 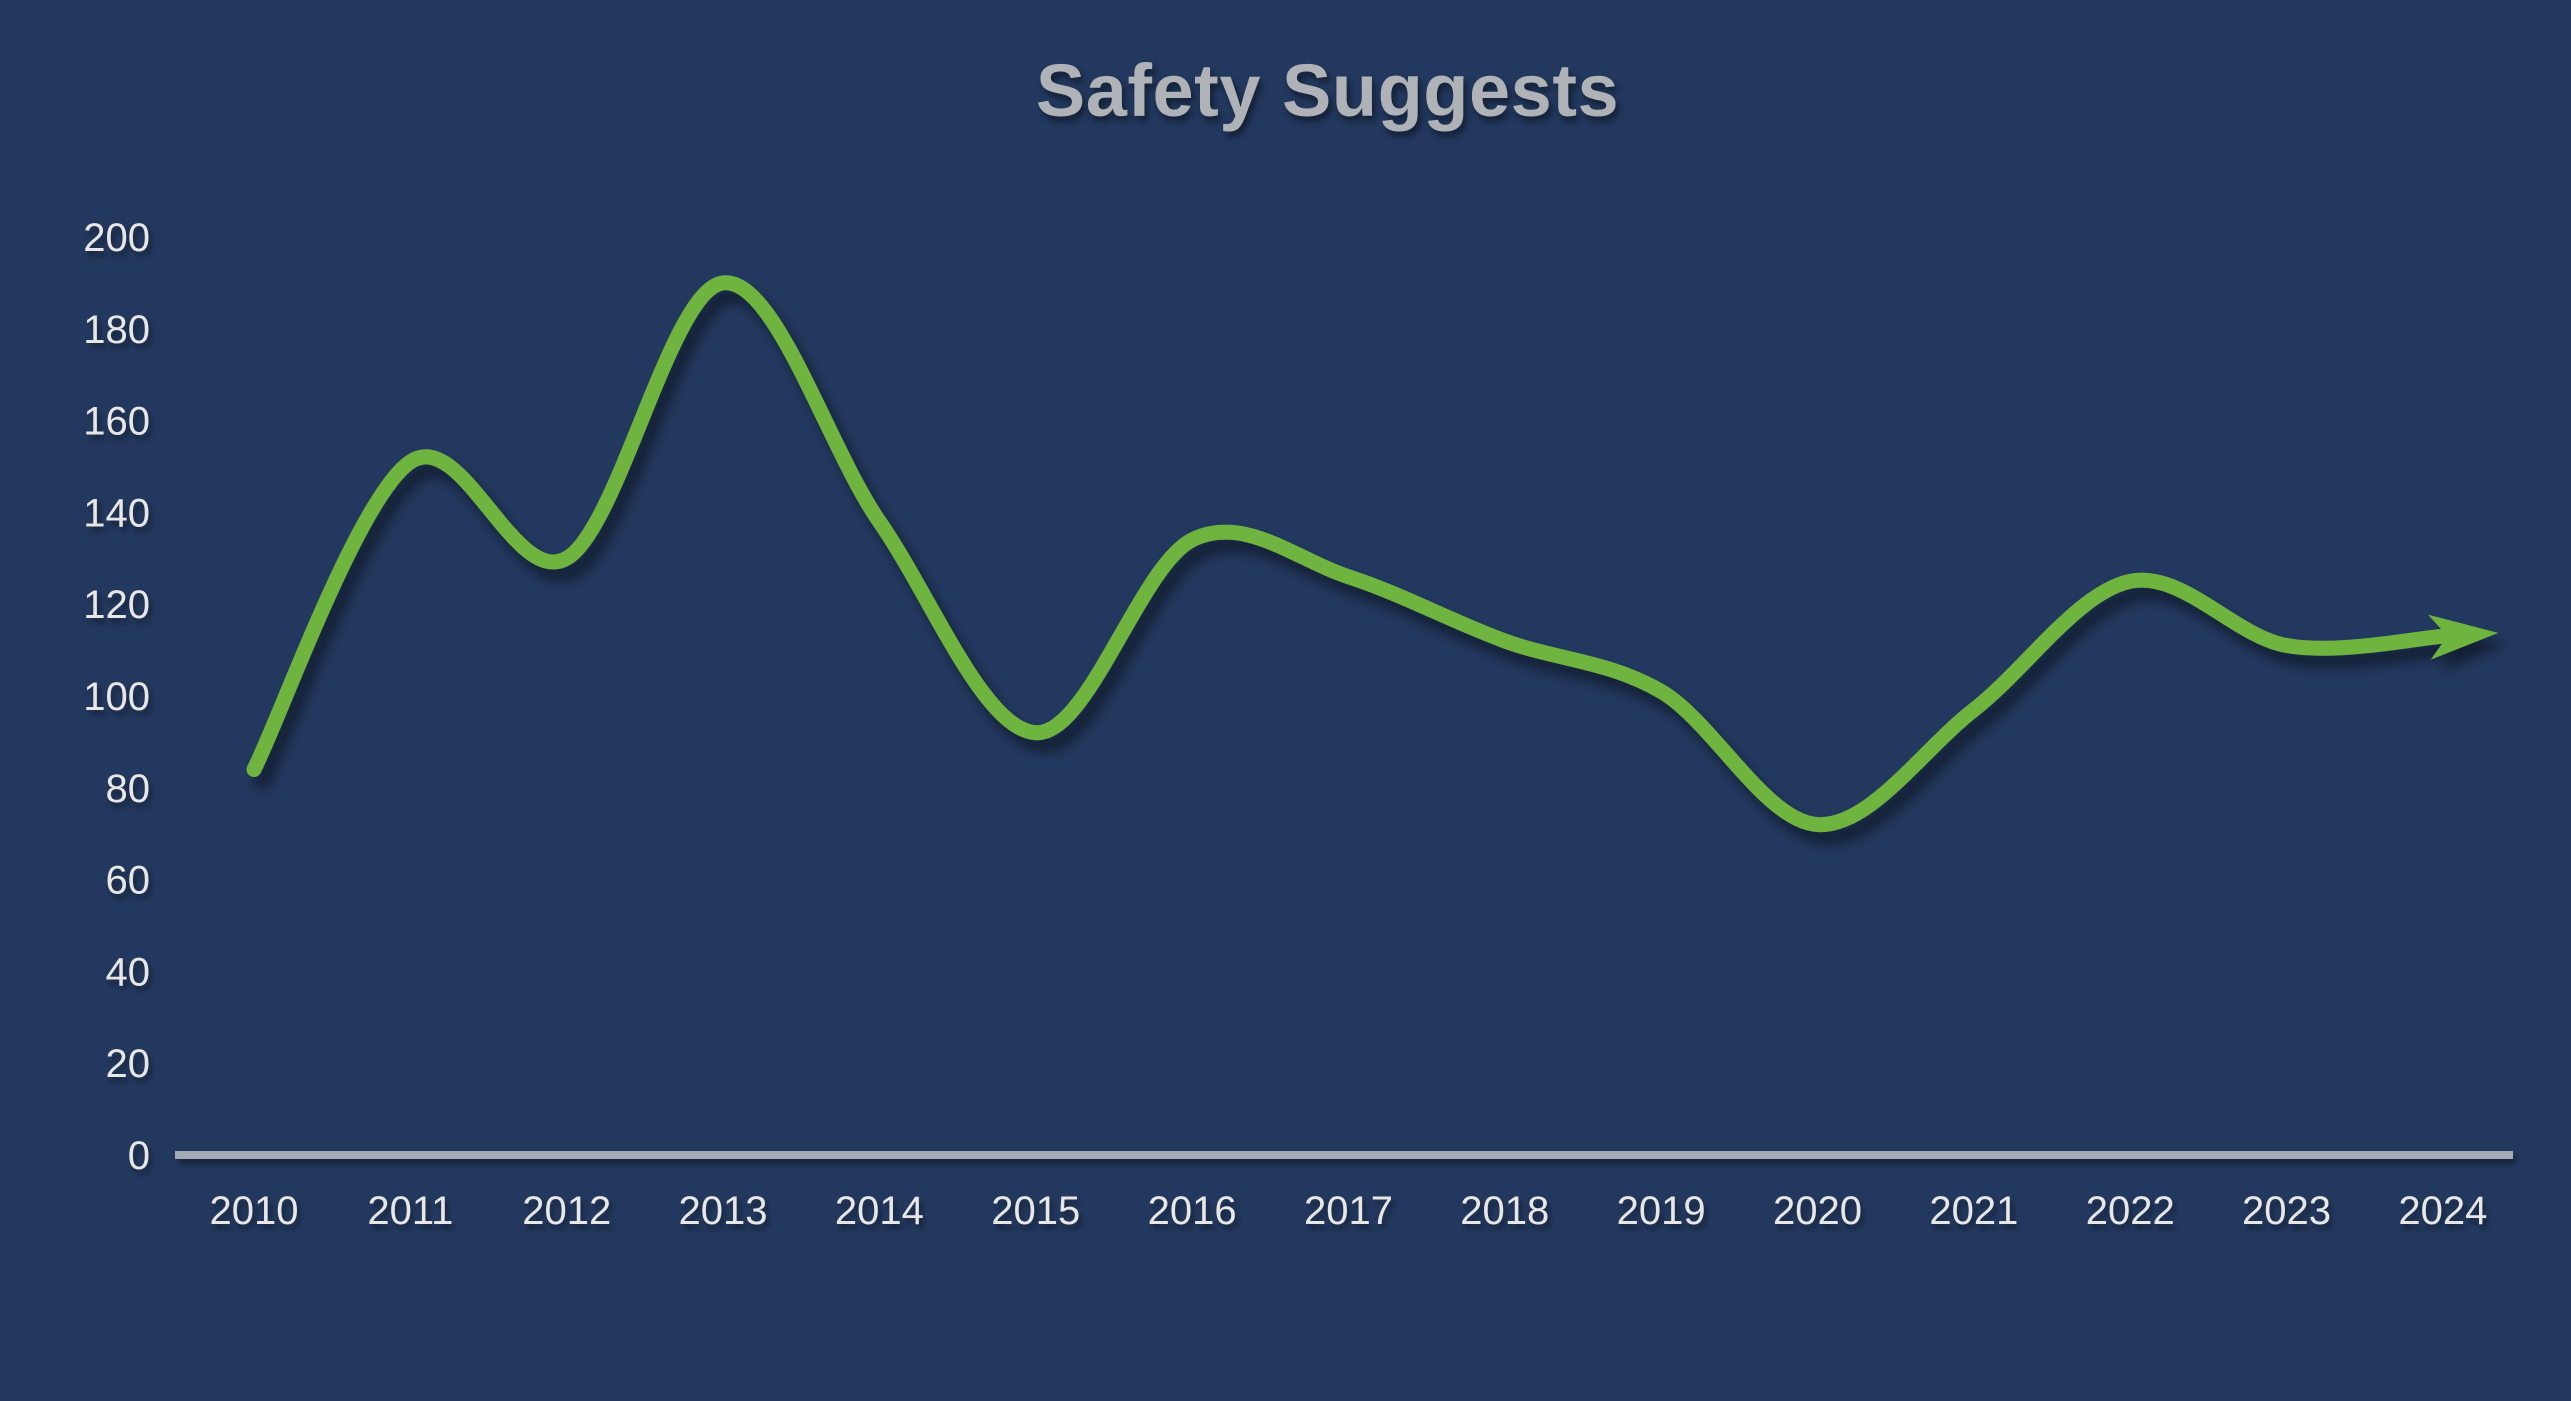 What do you see at coordinates (128, 881) in the screenshot?
I see `y-tick-label: 60` at bounding box center [128, 881].